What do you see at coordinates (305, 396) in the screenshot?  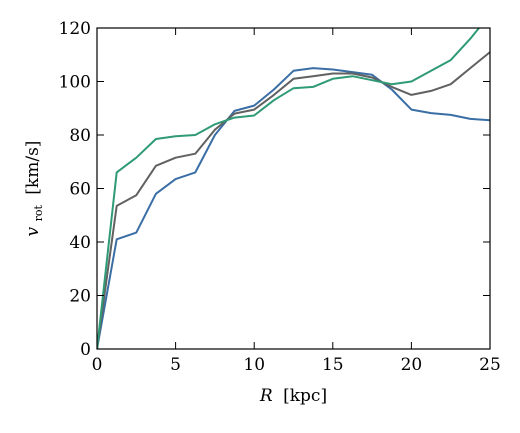 I see `x-axis-unit: [kpc]` at bounding box center [305, 396].